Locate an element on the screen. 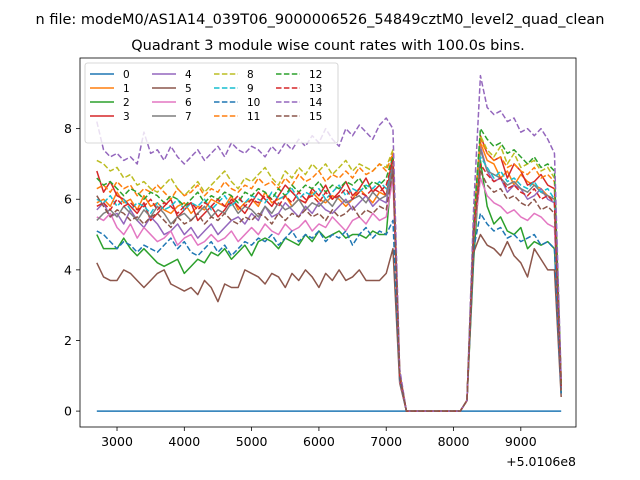  y-tick-label: 2 is located at coordinates (68, 340).